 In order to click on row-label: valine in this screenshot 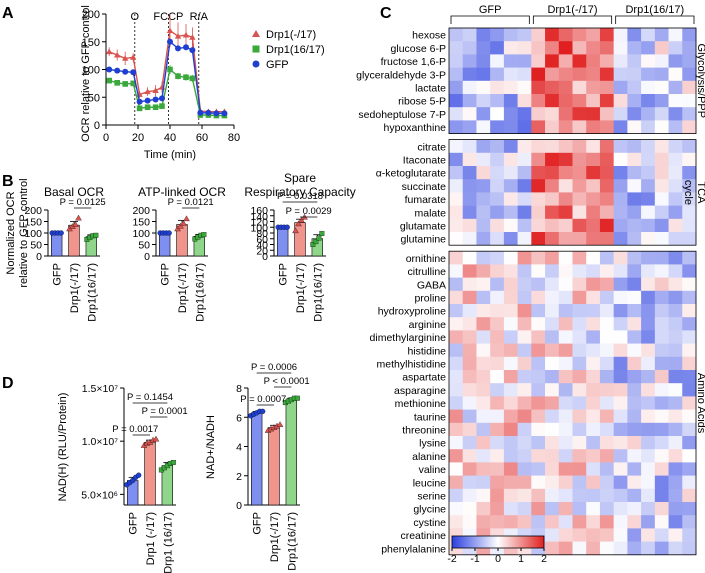, I will do `click(433, 470)`.